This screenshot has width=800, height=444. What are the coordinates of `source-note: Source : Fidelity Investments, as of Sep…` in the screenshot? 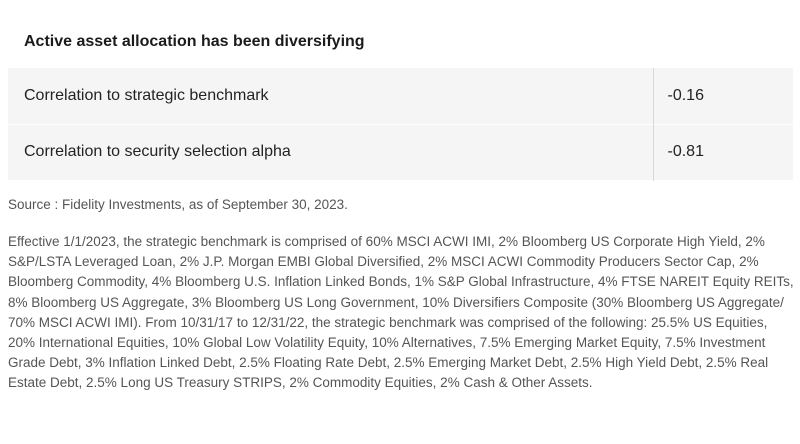 It's located at (178, 204).